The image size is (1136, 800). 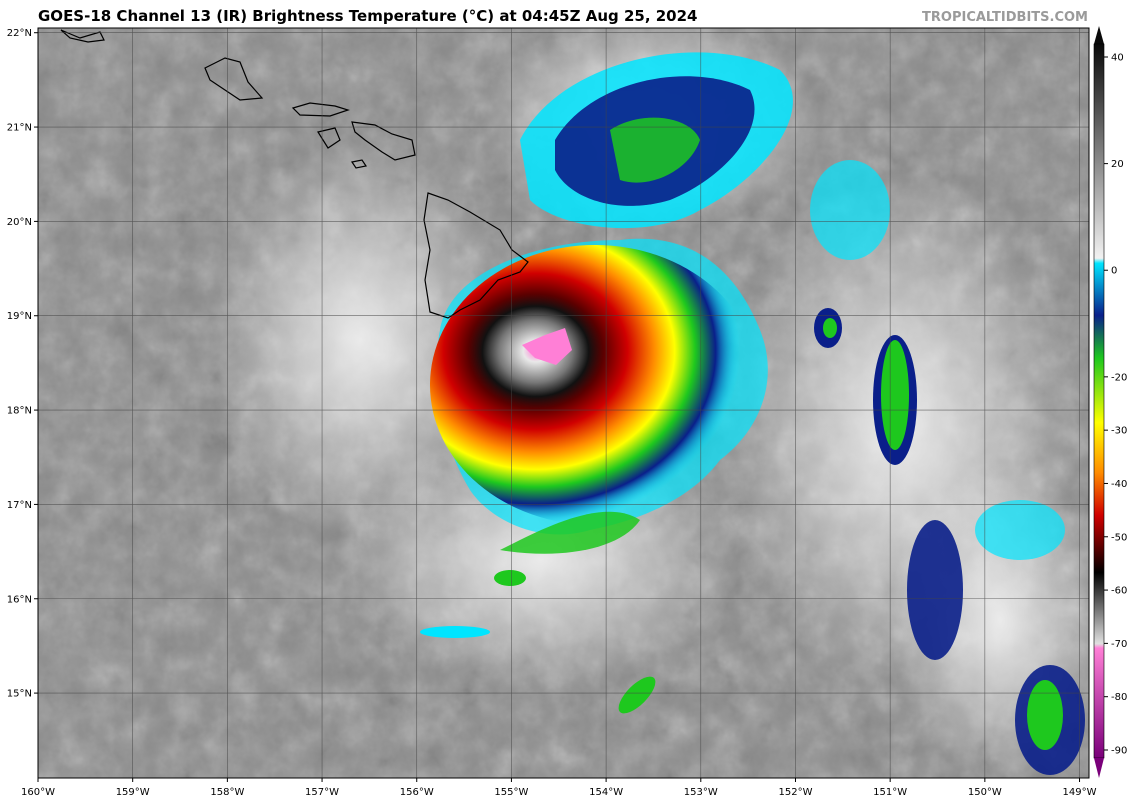 I want to click on latitude-label: 19°N, so click(x=19, y=316).